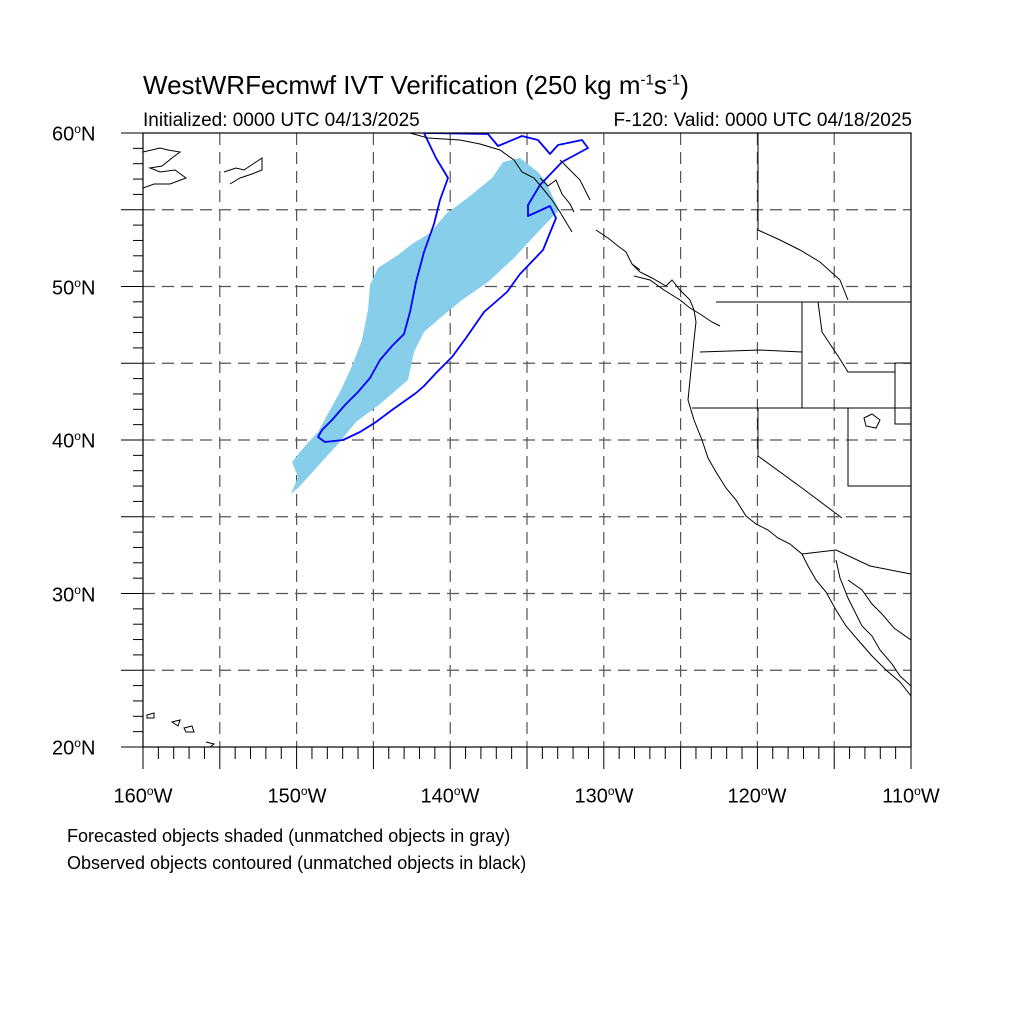 The width and height of the screenshot is (1024, 1024). What do you see at coordinates (74, 134) in the screenshot?
I see `lat-label-60n: 60oN` at bounding box center [74, 134].